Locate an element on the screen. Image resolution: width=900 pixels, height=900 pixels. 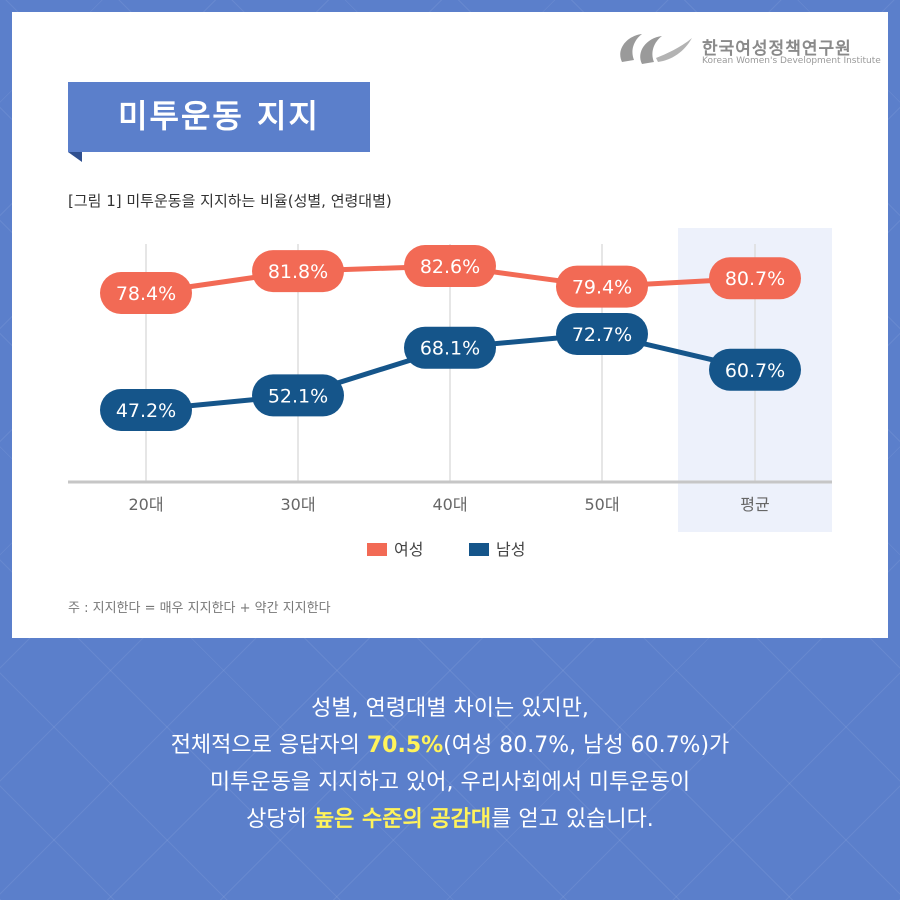
data-label-female-4: 79.4% is located at coordinates (602, 288).